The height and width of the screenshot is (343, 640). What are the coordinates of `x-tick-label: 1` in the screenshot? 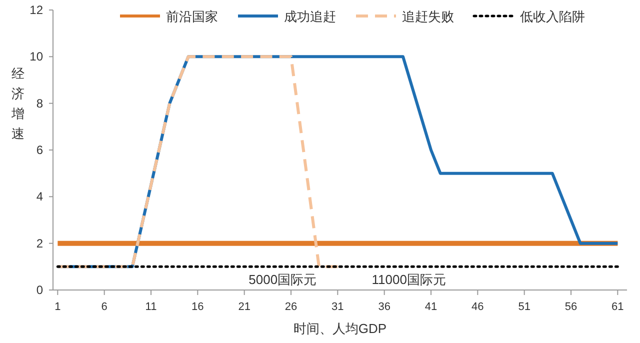 It's located at (57, 307).